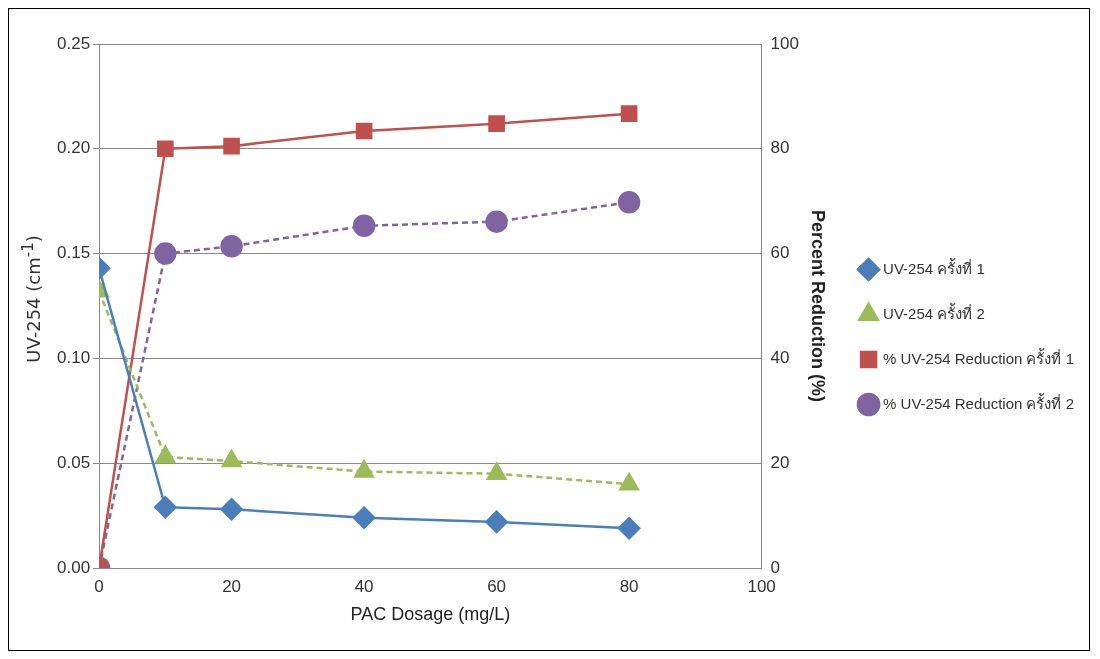 This screenshot has width=1100, height=659. What do you see at coordinates (73, 253) in the screenshot?
I see `y-tick-label: 0.15` at bounding box center [73, 253].